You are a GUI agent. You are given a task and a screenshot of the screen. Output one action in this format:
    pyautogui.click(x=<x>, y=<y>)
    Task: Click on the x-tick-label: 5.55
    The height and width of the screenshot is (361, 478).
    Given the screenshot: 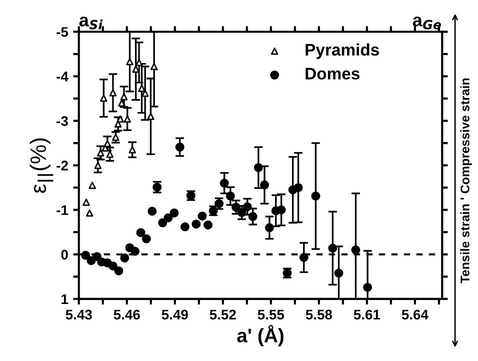 What is the action you would take?
    pyautogui.click(x=271, y=315)
    